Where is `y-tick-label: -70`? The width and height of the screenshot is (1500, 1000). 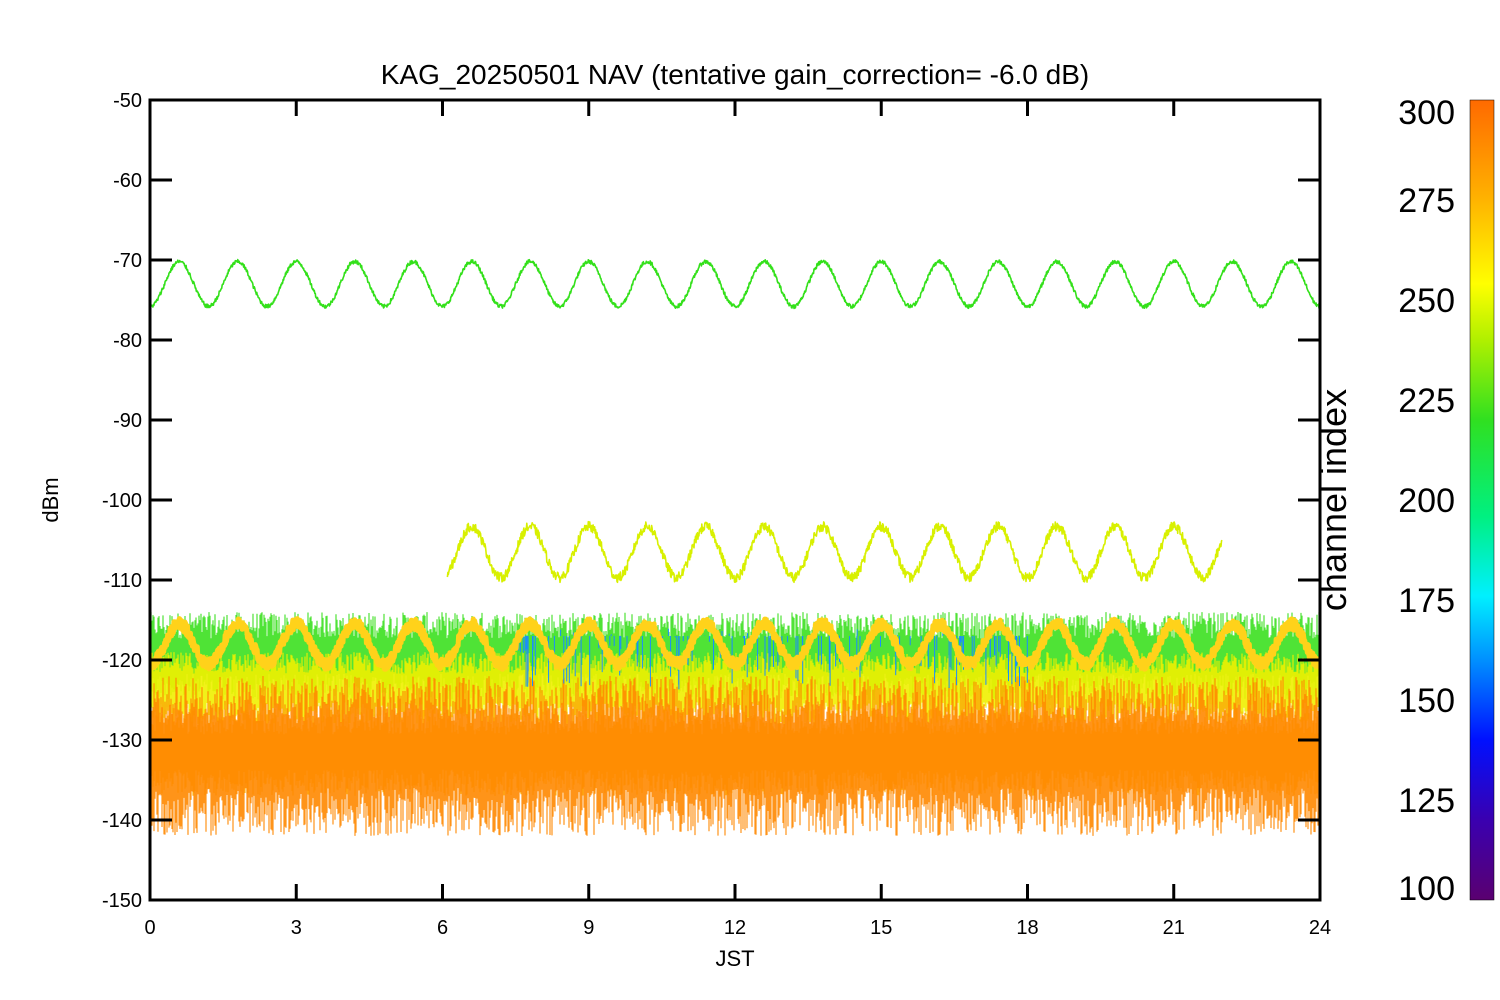
y-tick-label: -70 is located at coordinates (127, 261).